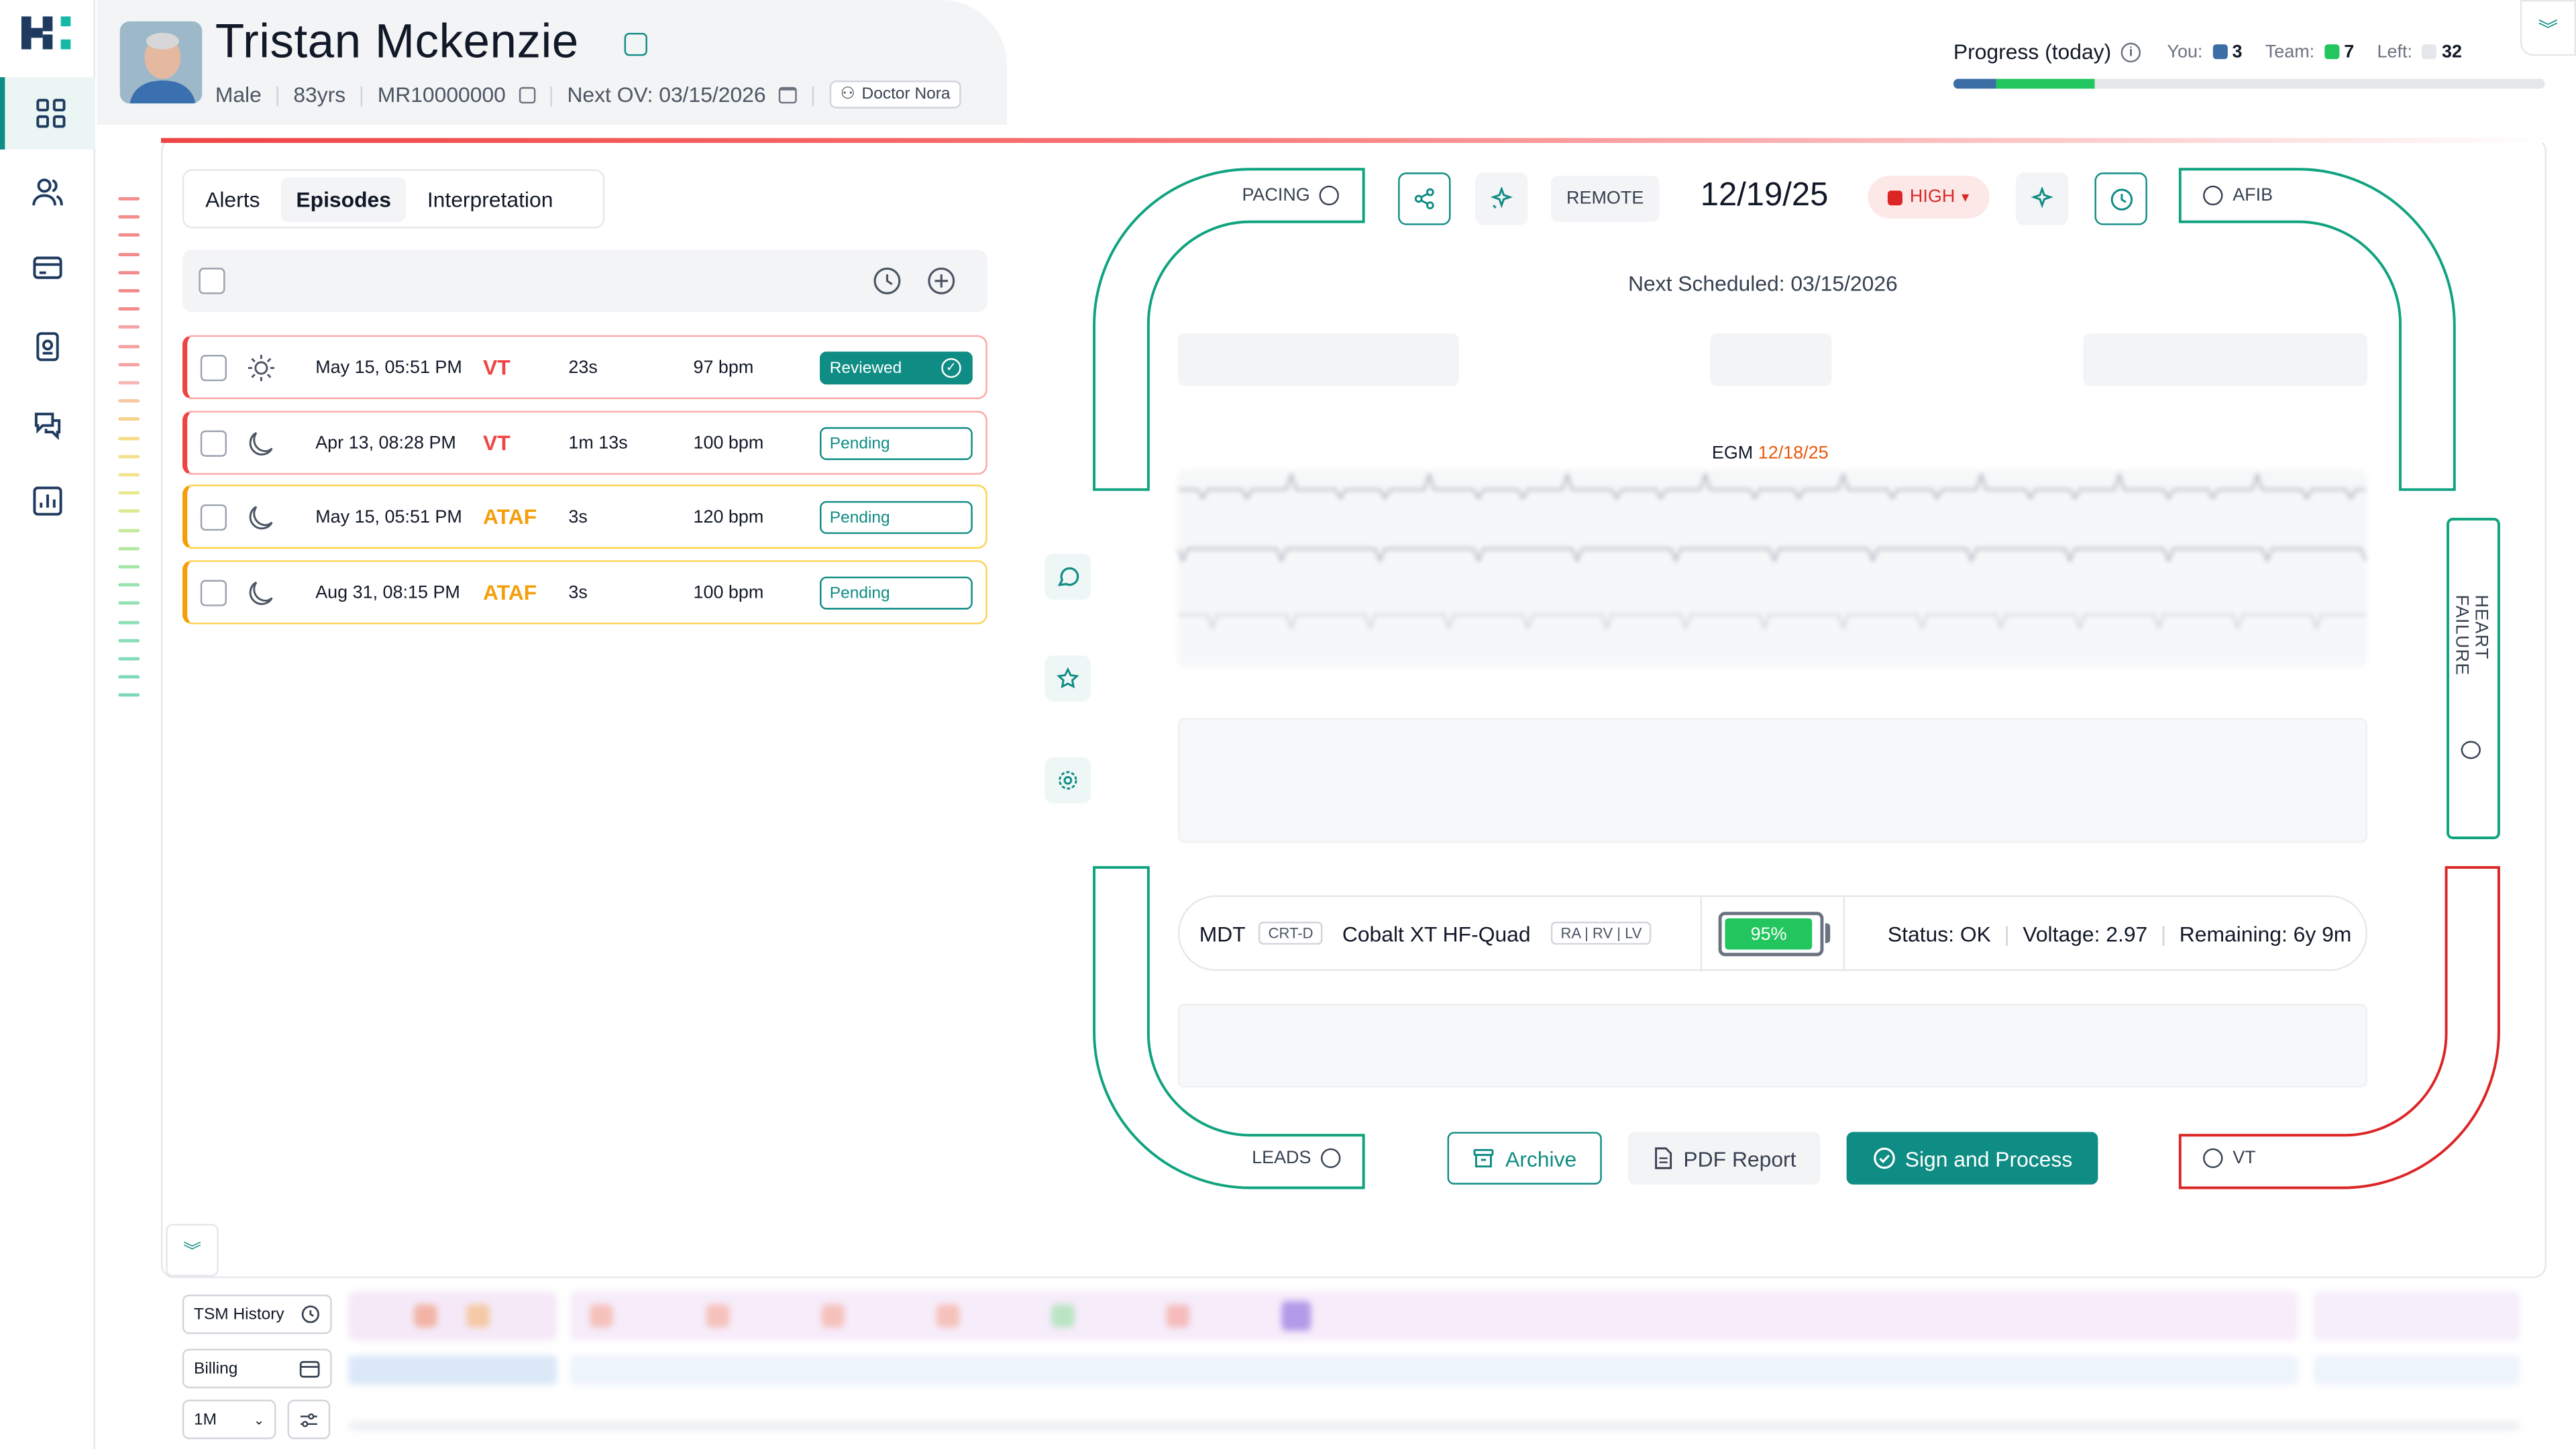 The width and height of the screenshot is (2576, 1449). I want to click on calendar-icon, so click(788, 94).